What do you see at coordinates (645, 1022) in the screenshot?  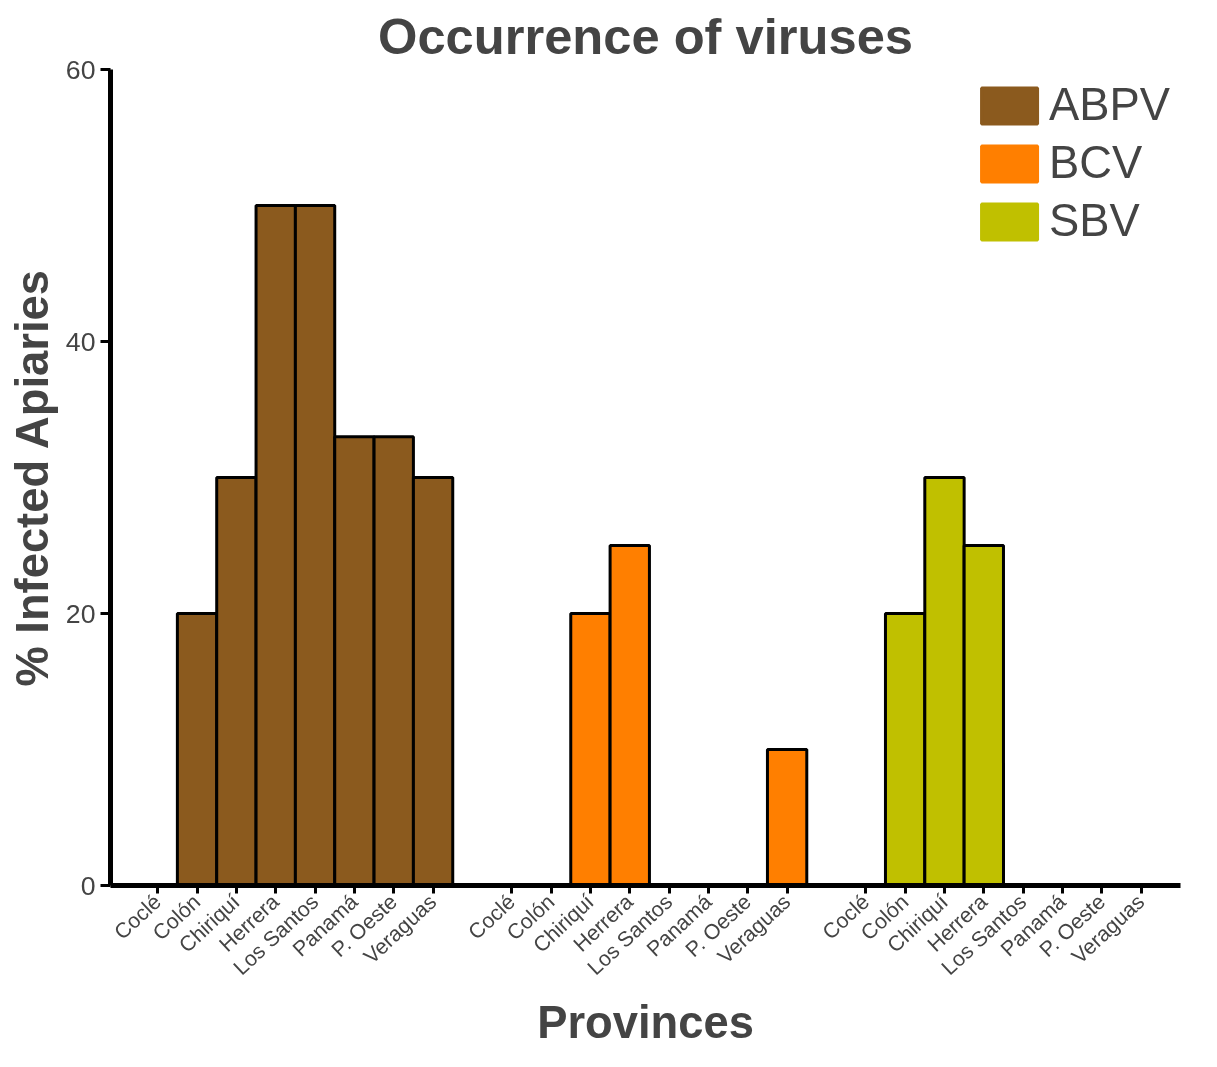 I see `x-axis-title: Provinces` at bounding box center [645, 1022].